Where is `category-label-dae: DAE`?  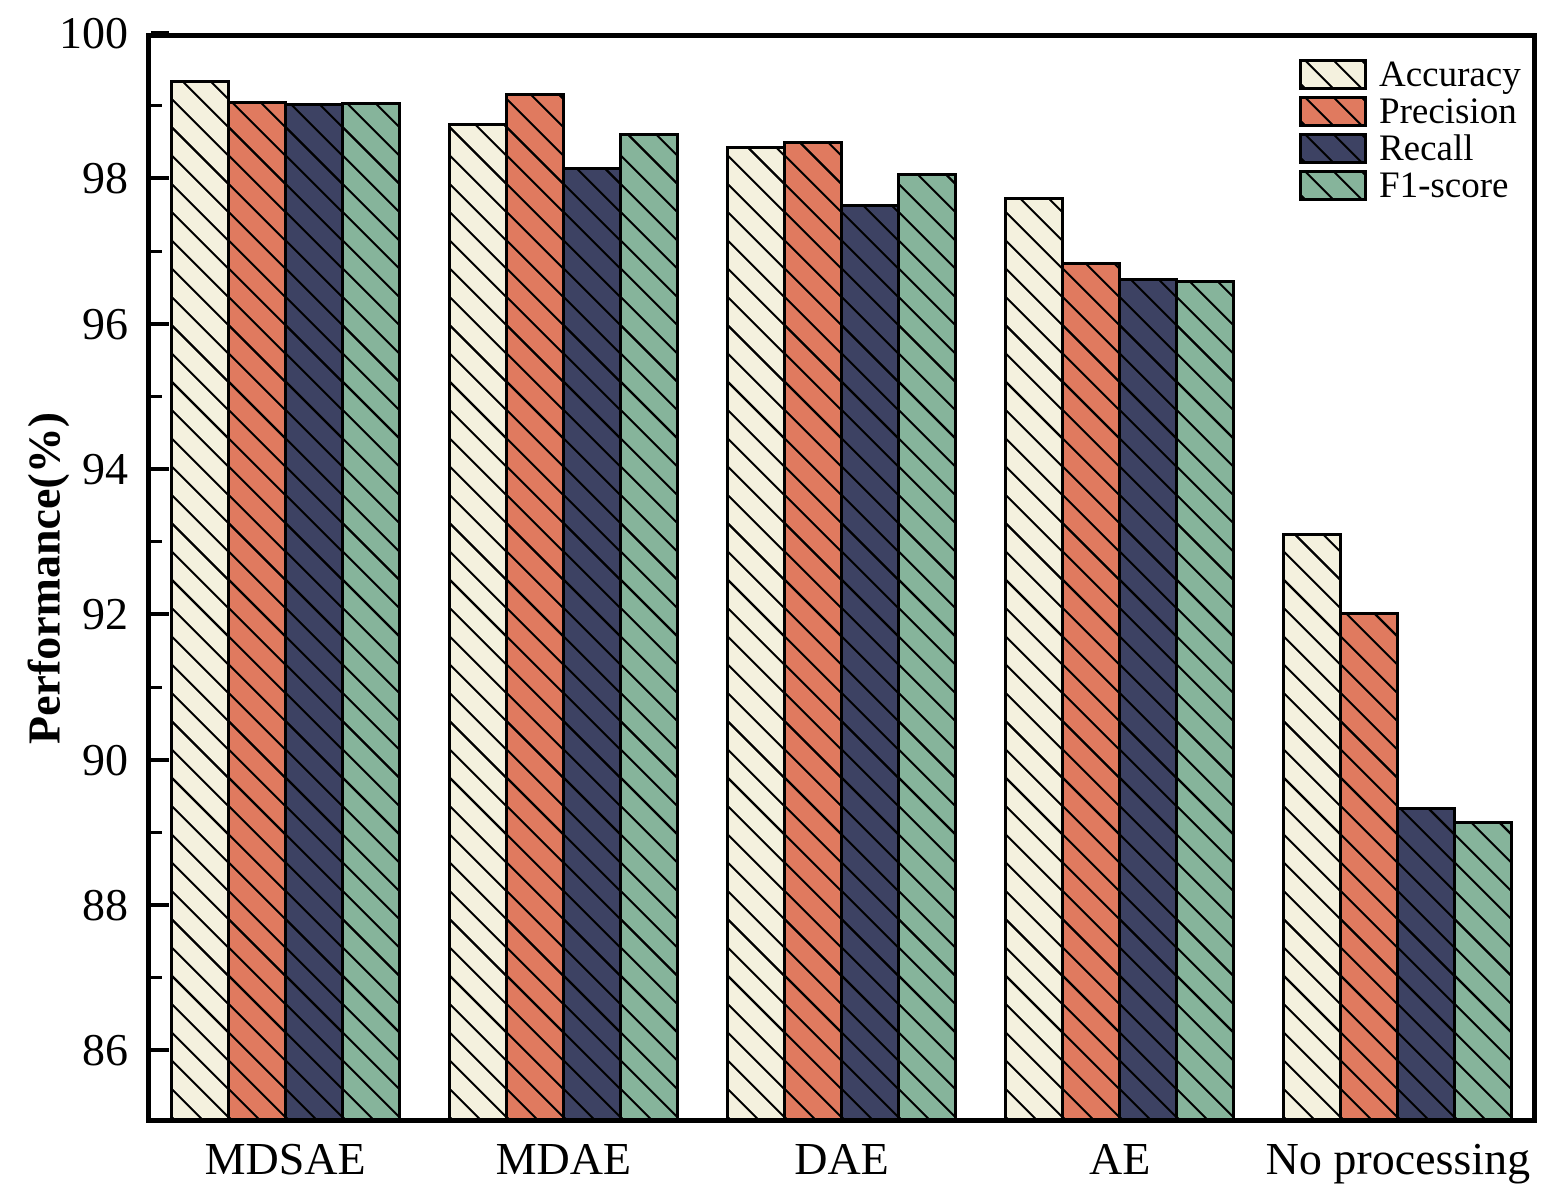 category-label-dae: DAE is located at coordinates (841, 1158).